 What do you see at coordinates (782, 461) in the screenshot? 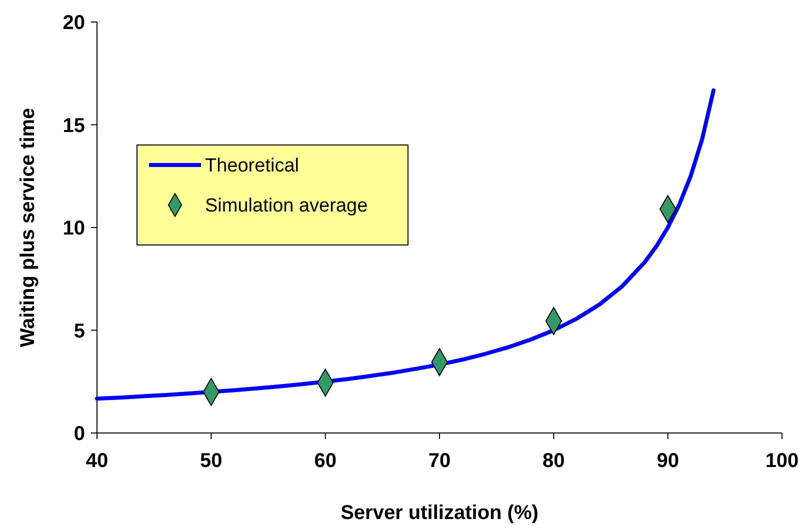
I see `x-tick-label: 100` at bounding box center [782, 461].